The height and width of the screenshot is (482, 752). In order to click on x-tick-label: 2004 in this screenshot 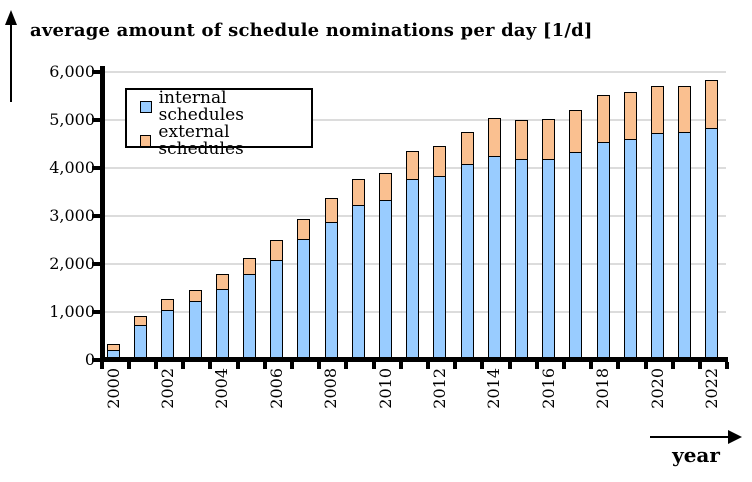, I will do `click(222, 388)`.